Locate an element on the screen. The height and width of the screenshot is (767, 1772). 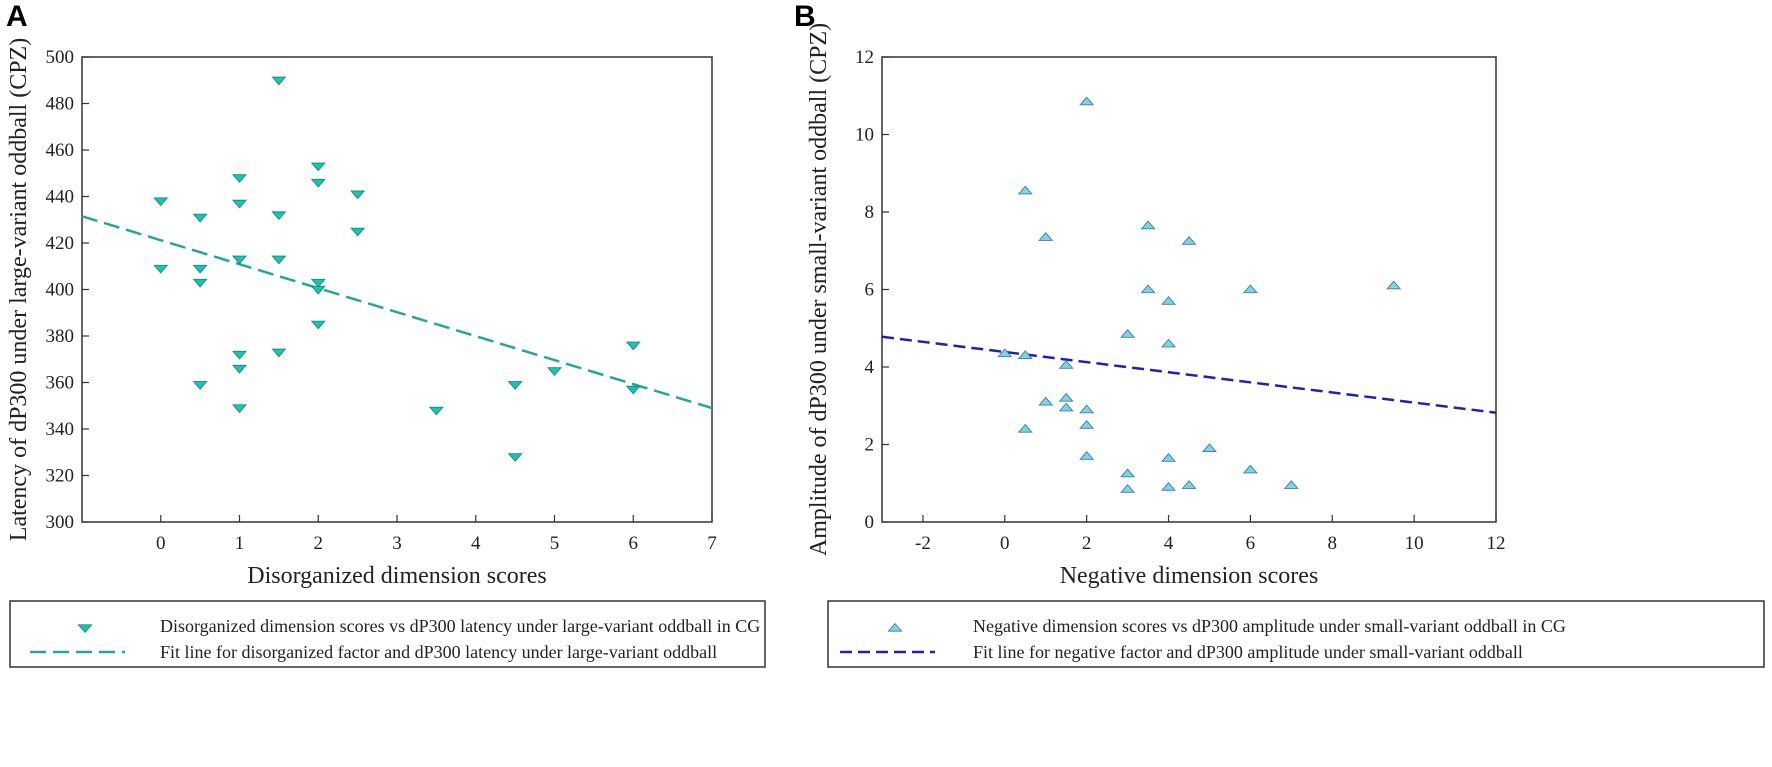
legend-marker-b is located at coordinates (895, 627).